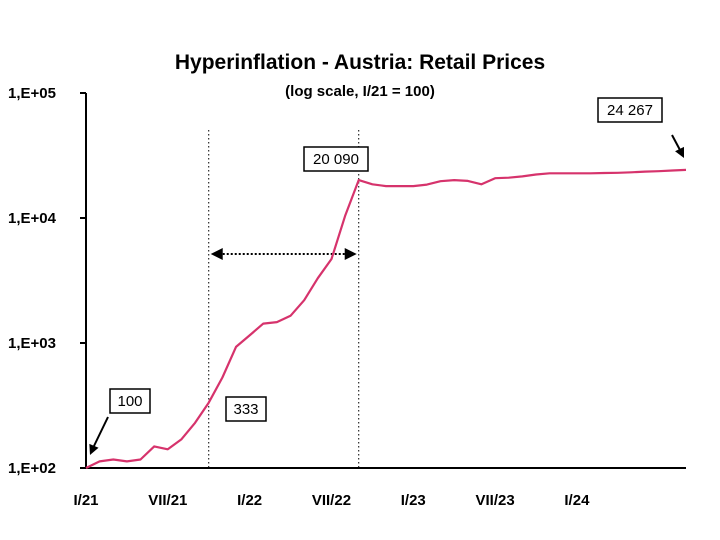  I want to click on x-tick-label: VII/21, so click(167, 500).